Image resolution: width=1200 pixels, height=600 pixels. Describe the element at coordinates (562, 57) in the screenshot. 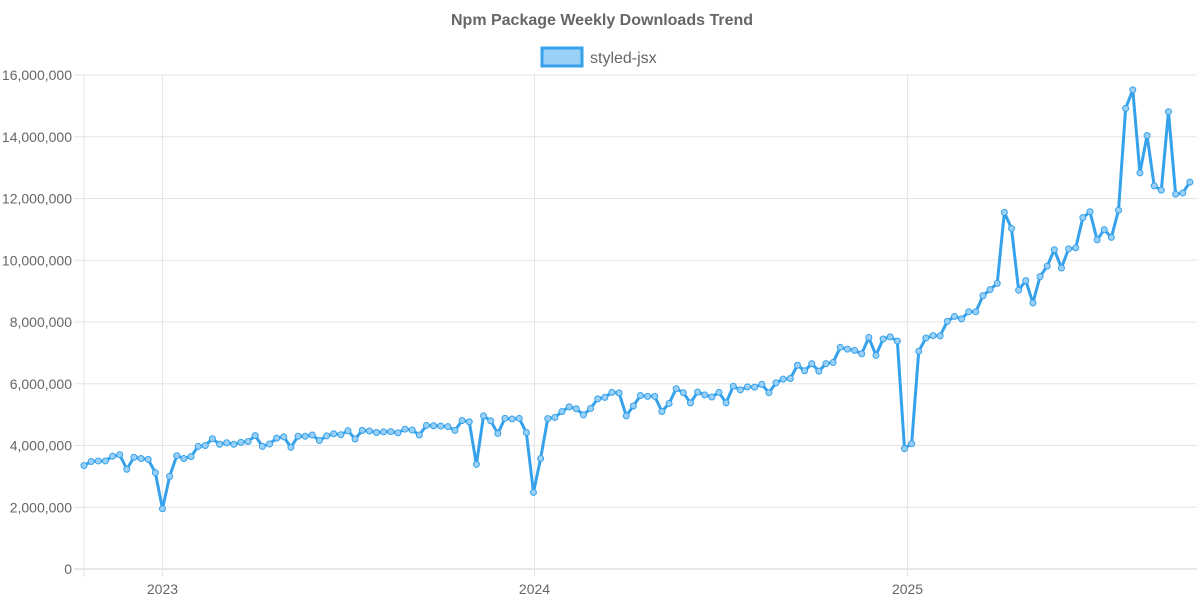

I see `legend-swatch` at that location.